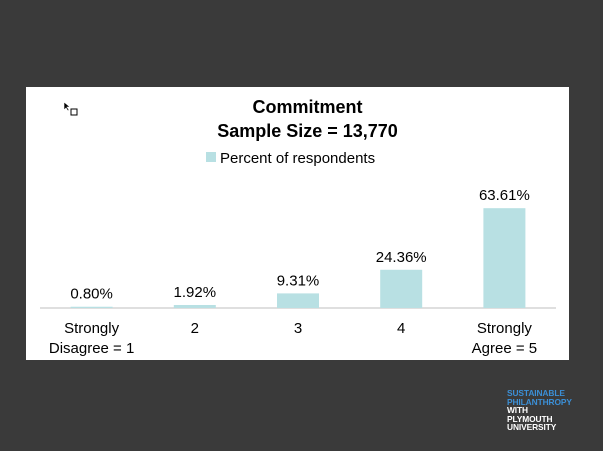 The width and height of the screenshot is (603, 451). What do you see at coordinates (401, 257) in the screenshot?
I see `data-label: 24.36%` at bounding box center [401, 257].